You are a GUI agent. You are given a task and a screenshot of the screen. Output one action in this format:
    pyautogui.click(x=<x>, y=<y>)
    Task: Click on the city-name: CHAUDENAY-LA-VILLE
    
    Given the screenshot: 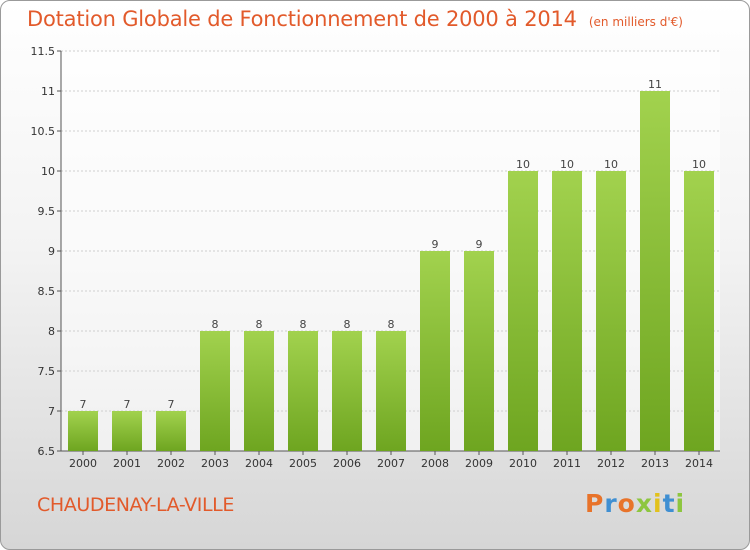 What is the action you would take?
    pyautogui.click(x=135, y=505)
    